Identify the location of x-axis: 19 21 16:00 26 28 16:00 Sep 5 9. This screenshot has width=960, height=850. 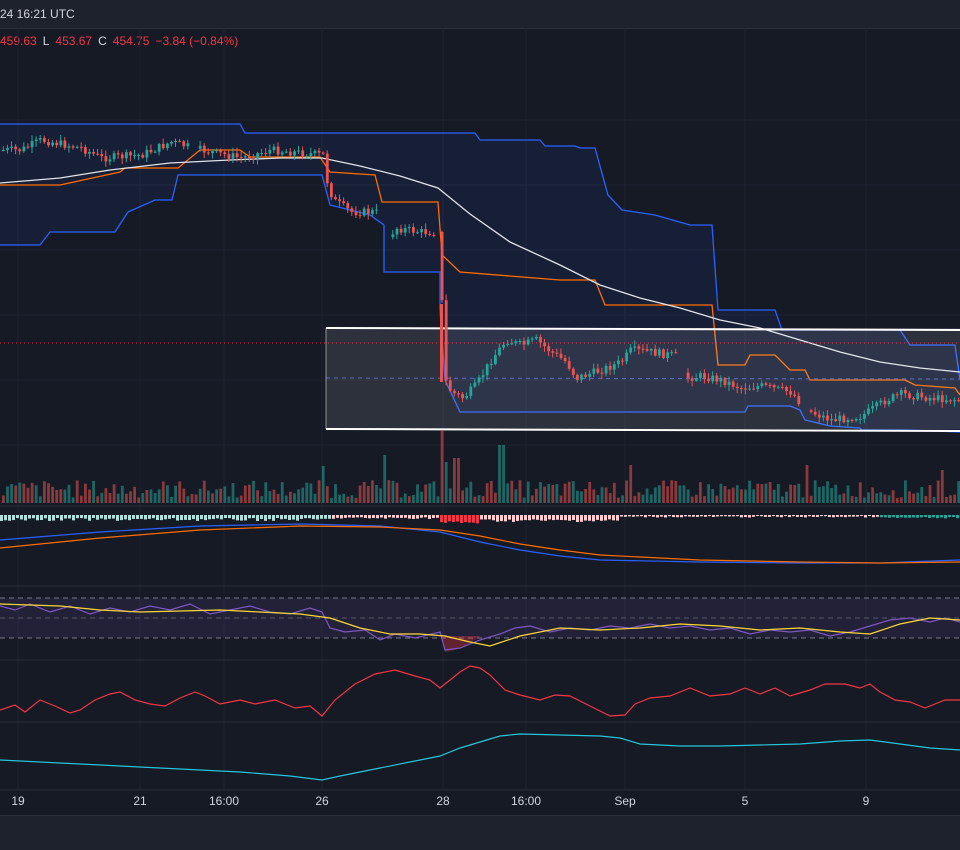
(440, 801).